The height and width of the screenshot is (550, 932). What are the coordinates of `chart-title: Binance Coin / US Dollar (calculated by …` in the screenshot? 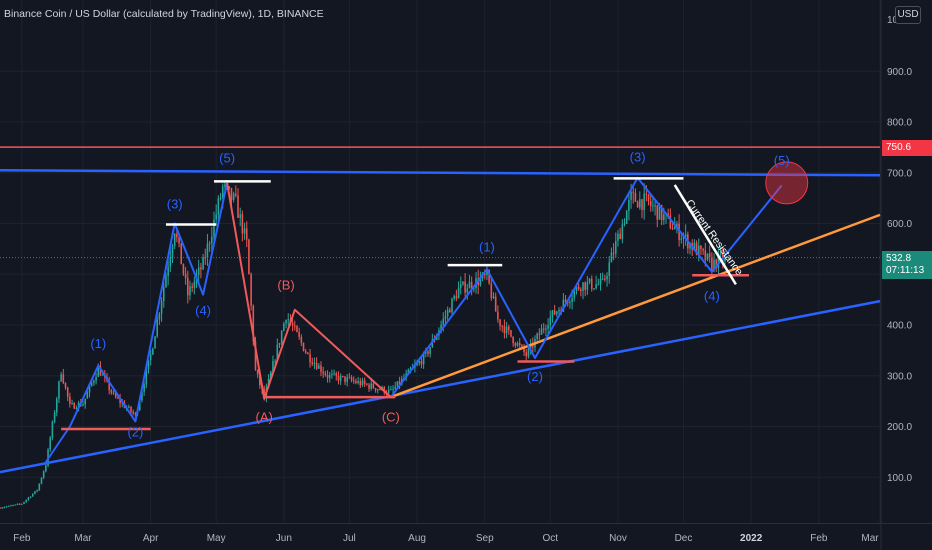 It's located at (164, 14).